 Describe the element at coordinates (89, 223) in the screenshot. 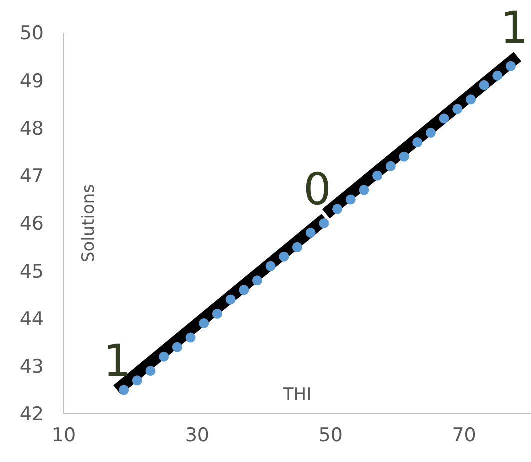

I see `y-axis-title: Solutions` at that location.